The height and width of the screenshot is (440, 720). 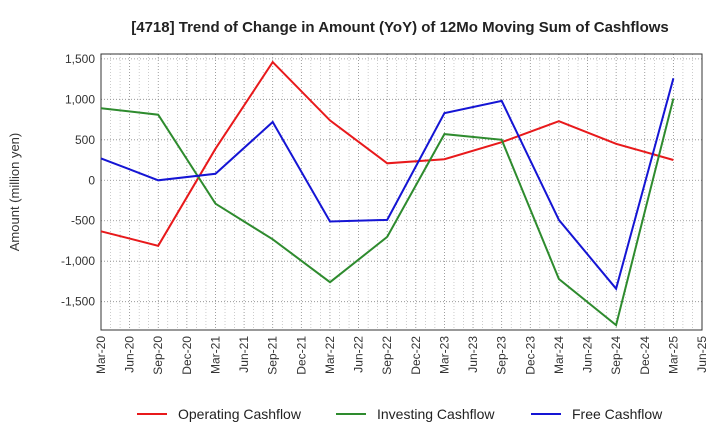 I want to click on y-tick-label: 500, so click(x=85, y=140).